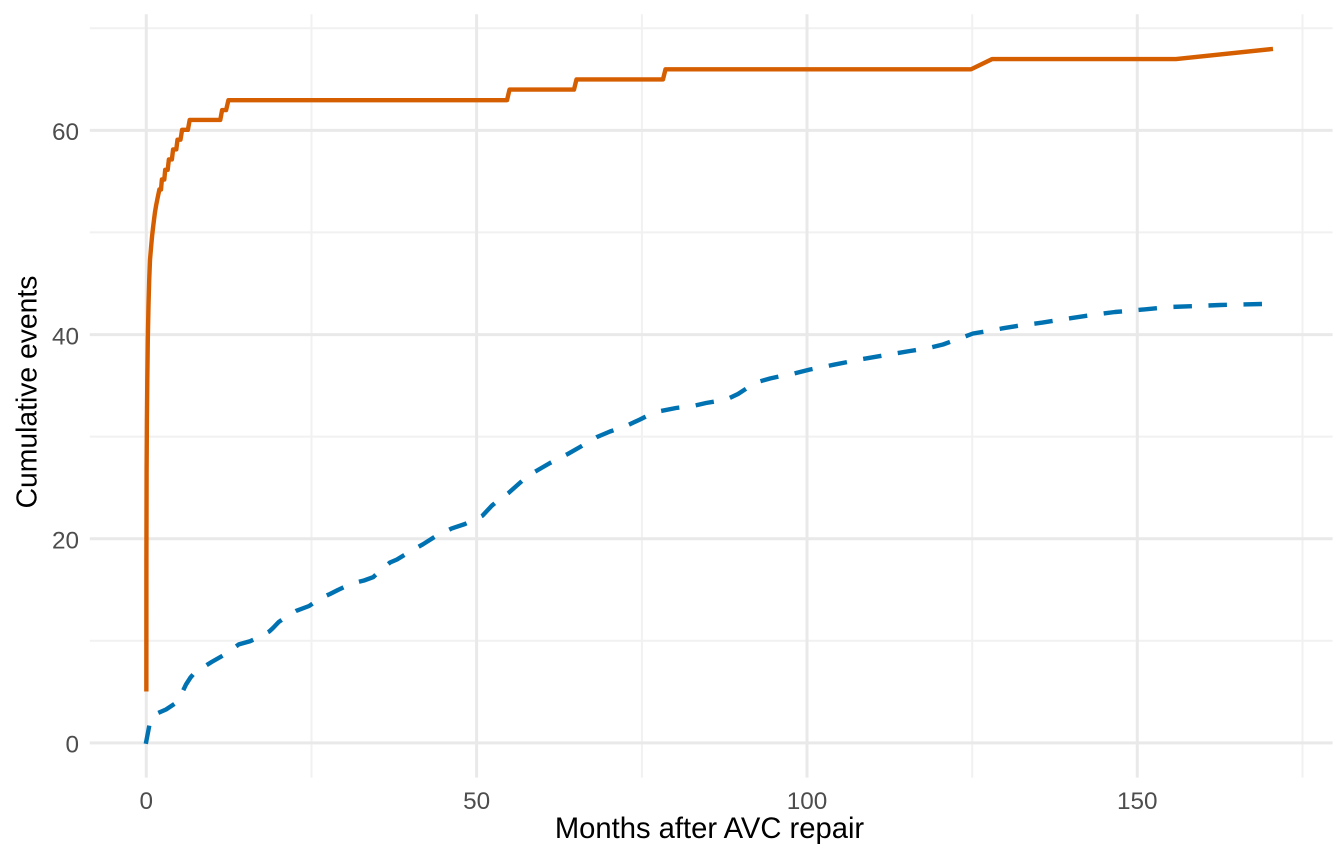 The image size is (1344, 864). I want to click on svg-text: 50, so click(476, 801).